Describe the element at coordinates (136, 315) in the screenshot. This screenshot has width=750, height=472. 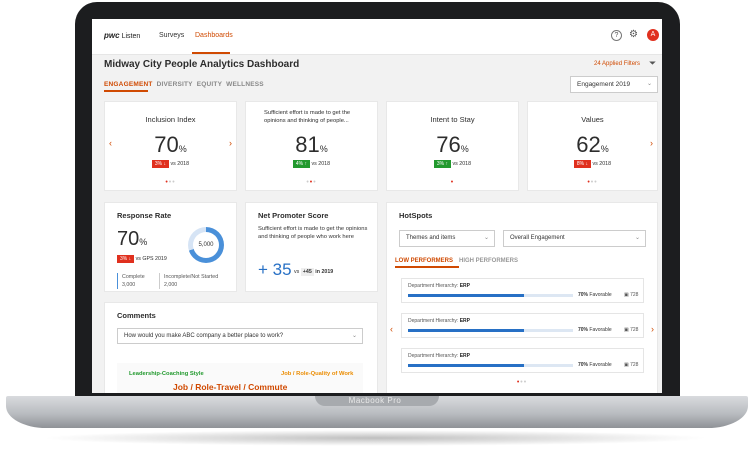
I see `card-title: Comments` at that location.